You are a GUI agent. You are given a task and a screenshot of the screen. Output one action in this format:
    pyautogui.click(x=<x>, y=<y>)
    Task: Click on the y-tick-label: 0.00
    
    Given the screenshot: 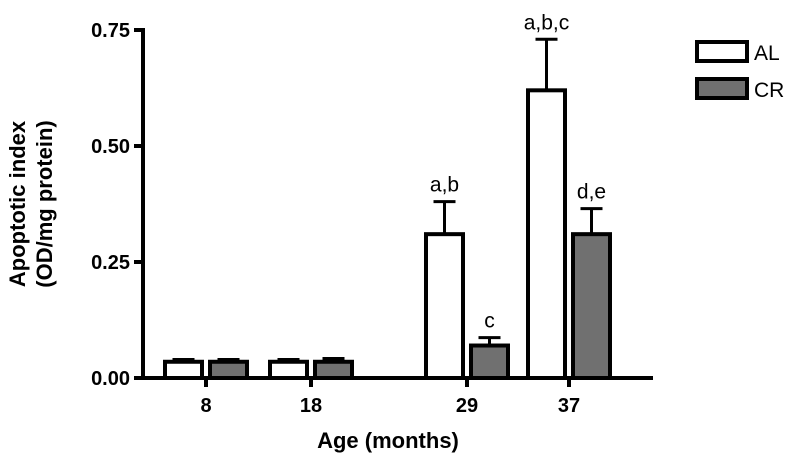 What is the action you would take?
    pyautogui.click(x=110, y=379)
    